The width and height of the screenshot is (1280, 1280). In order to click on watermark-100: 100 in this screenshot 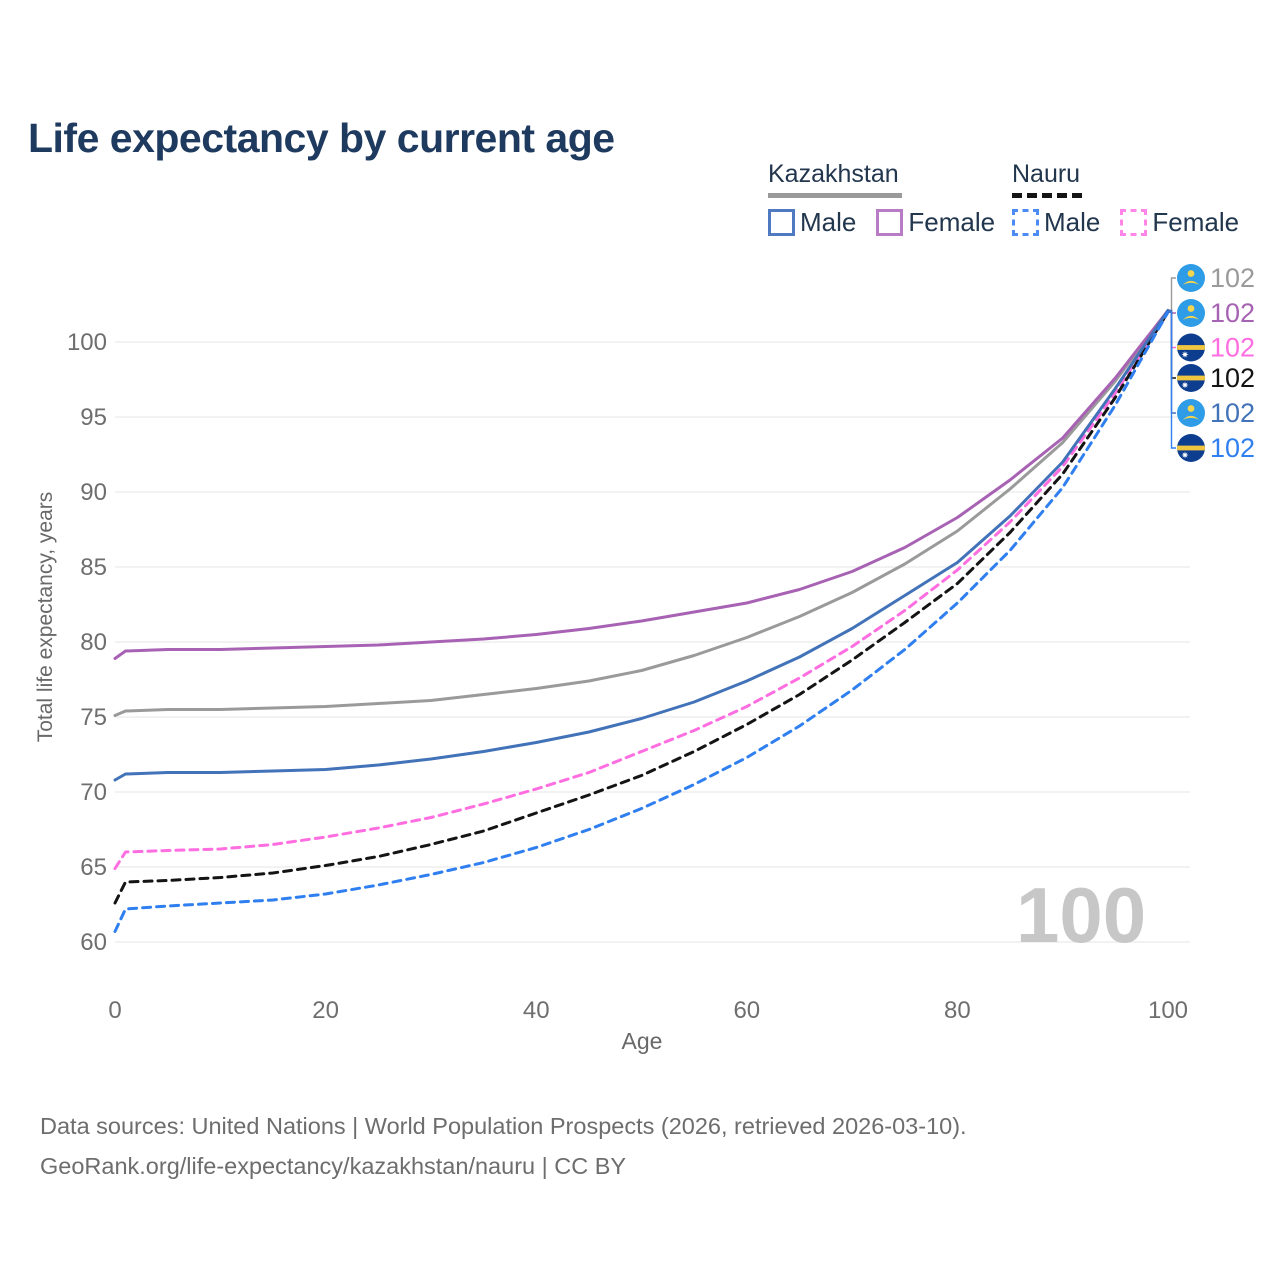, I will do `click(1081, 915)`.